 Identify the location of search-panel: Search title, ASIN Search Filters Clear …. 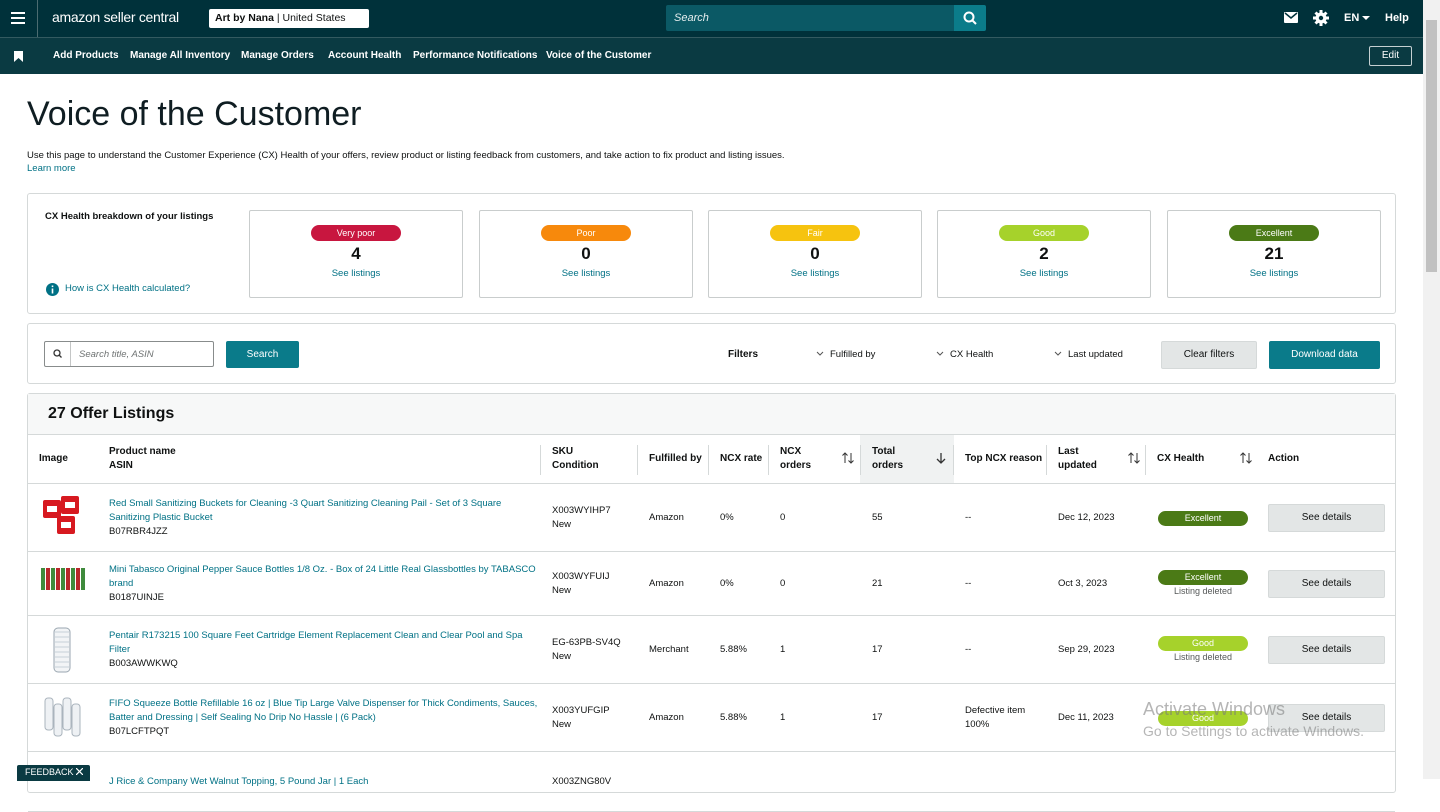
(711, 353).